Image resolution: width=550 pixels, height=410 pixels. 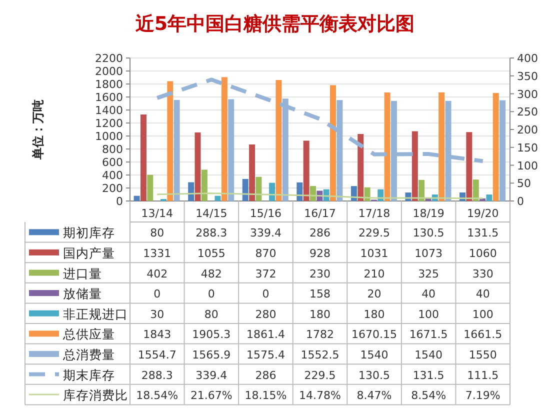 I want to click on data-label: 1073, so click(x=428, y=253).